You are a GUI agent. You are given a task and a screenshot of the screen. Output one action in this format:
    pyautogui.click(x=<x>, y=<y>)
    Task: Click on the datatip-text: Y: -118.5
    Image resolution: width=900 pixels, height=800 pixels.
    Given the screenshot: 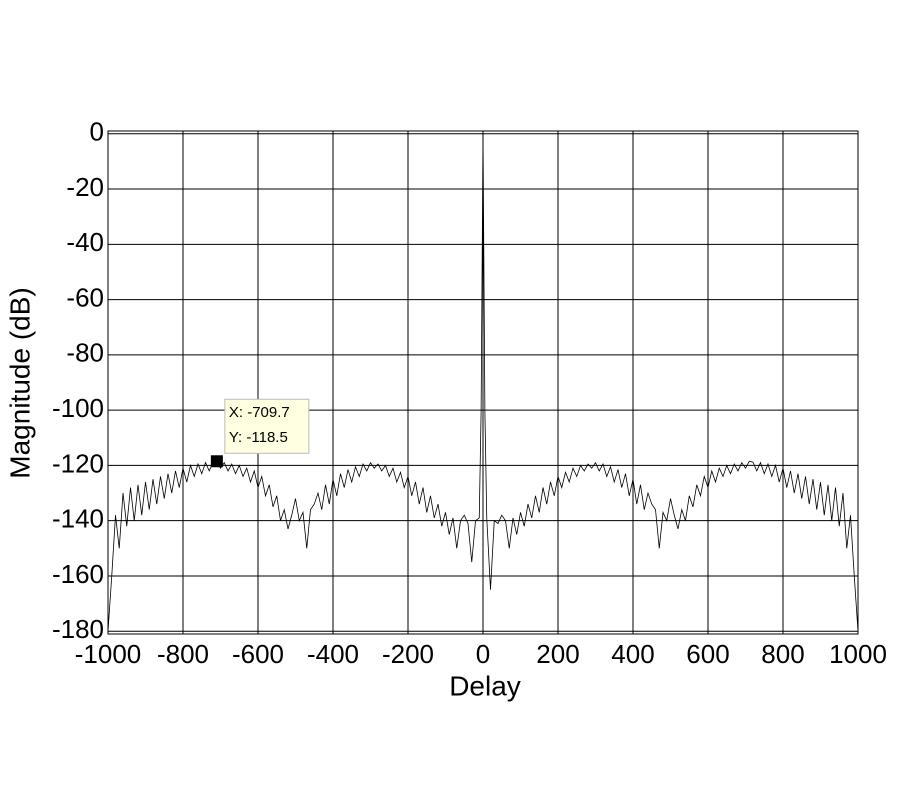 What is the action you would take?
    pyautogui.click(x=258, y=437)
    